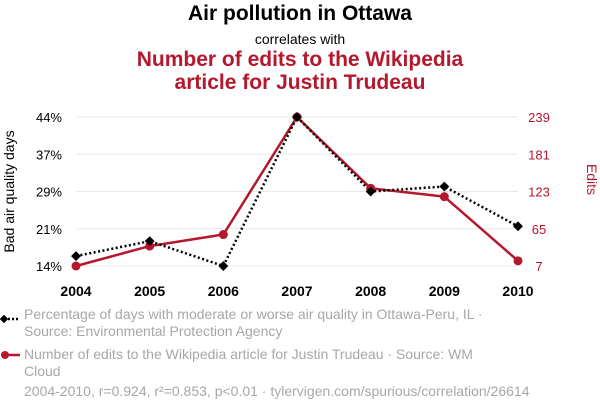  I want to click on chart-subtitle: correlates with, so click(300, 39).